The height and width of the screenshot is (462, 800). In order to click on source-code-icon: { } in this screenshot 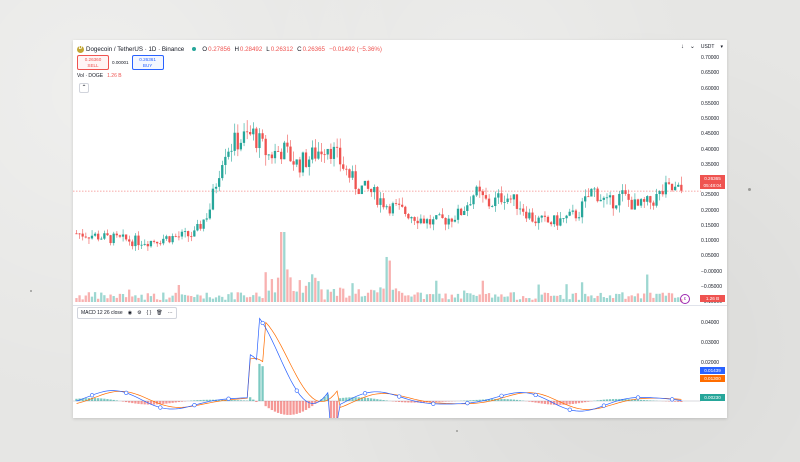, I will do `click(149, 313)`.